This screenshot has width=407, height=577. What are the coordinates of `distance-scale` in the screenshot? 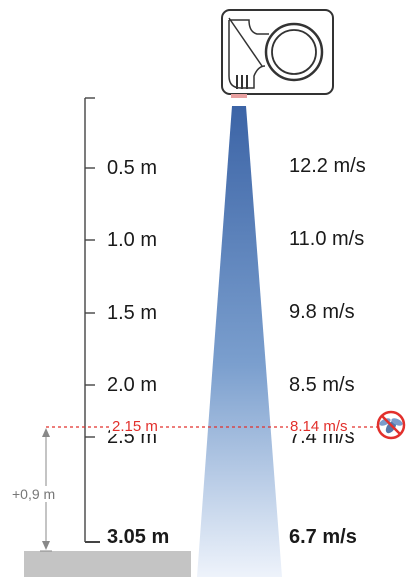 It's located at (92, 320).